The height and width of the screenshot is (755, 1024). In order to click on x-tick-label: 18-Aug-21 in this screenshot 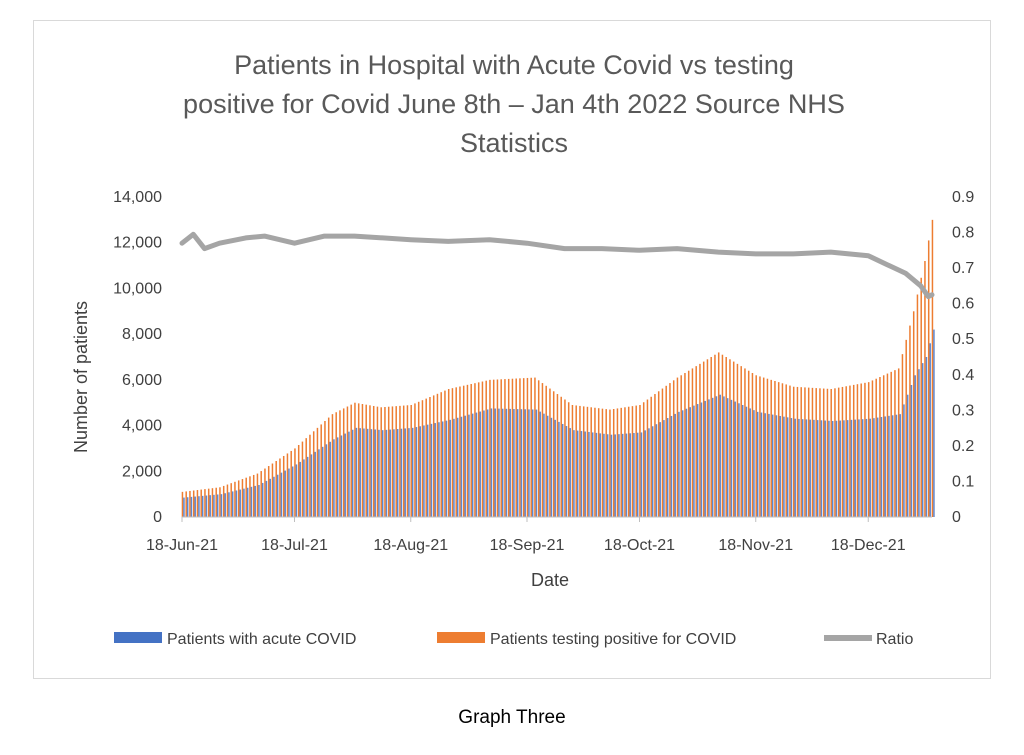, I will do `click(410, 545)`.